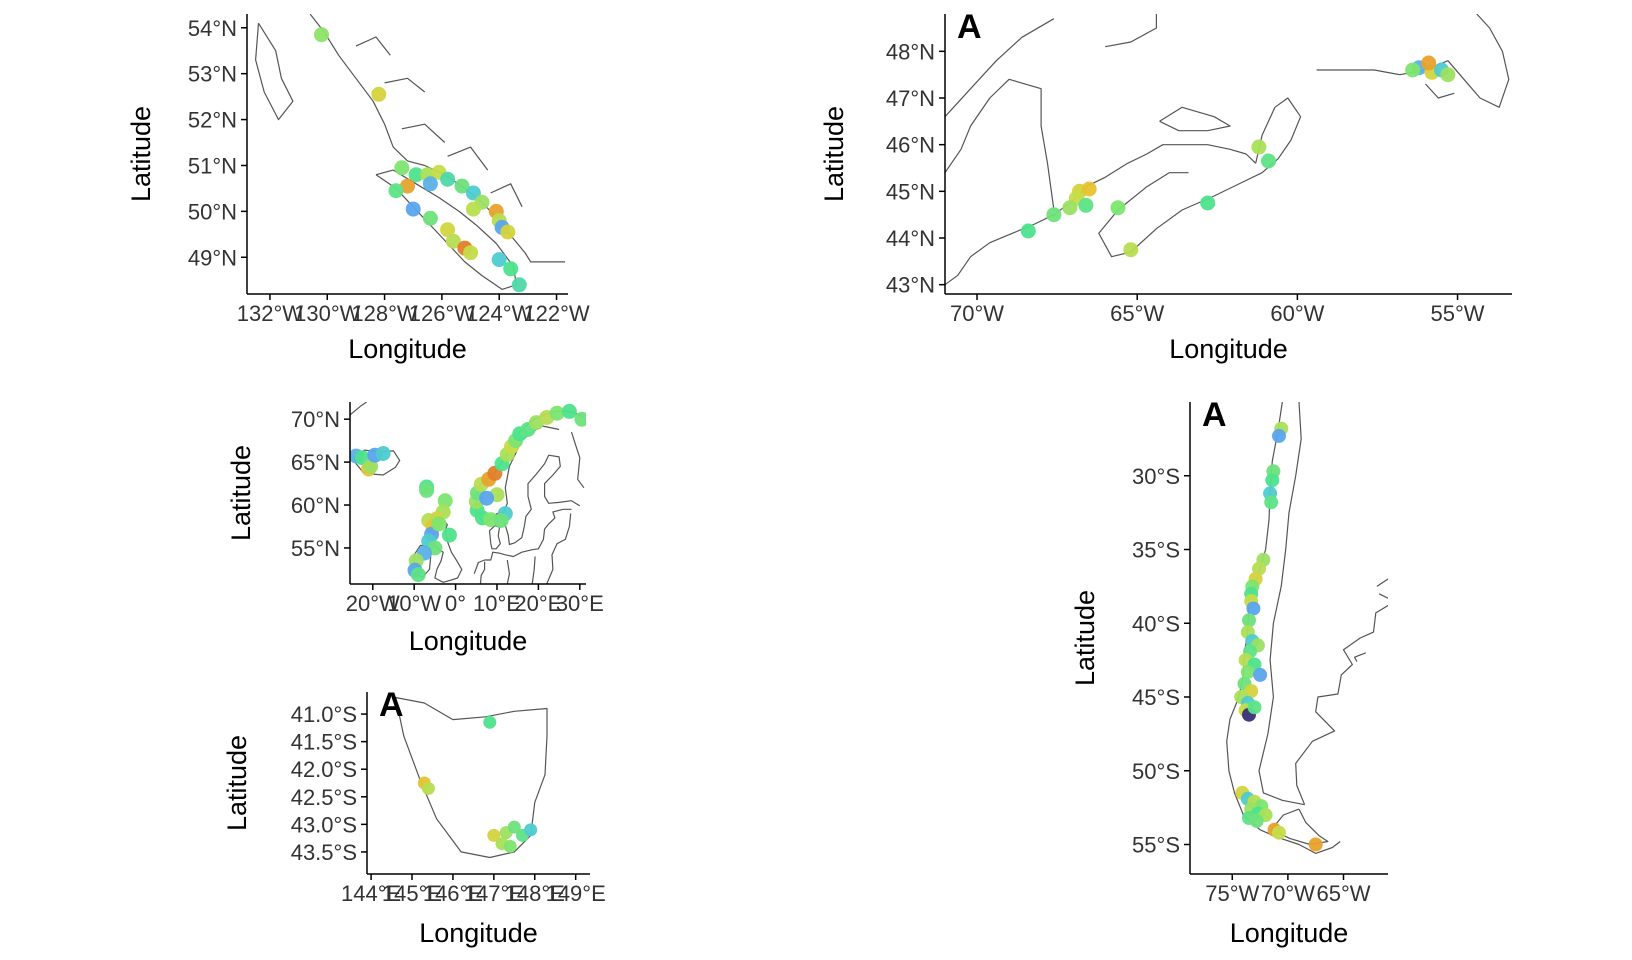 This screenshot has width=1632, height=960. What do you see at coordinates (538, 603) in the screenshot?
I see `x-tick-label: 20°E` at bounding box center [538, 603].